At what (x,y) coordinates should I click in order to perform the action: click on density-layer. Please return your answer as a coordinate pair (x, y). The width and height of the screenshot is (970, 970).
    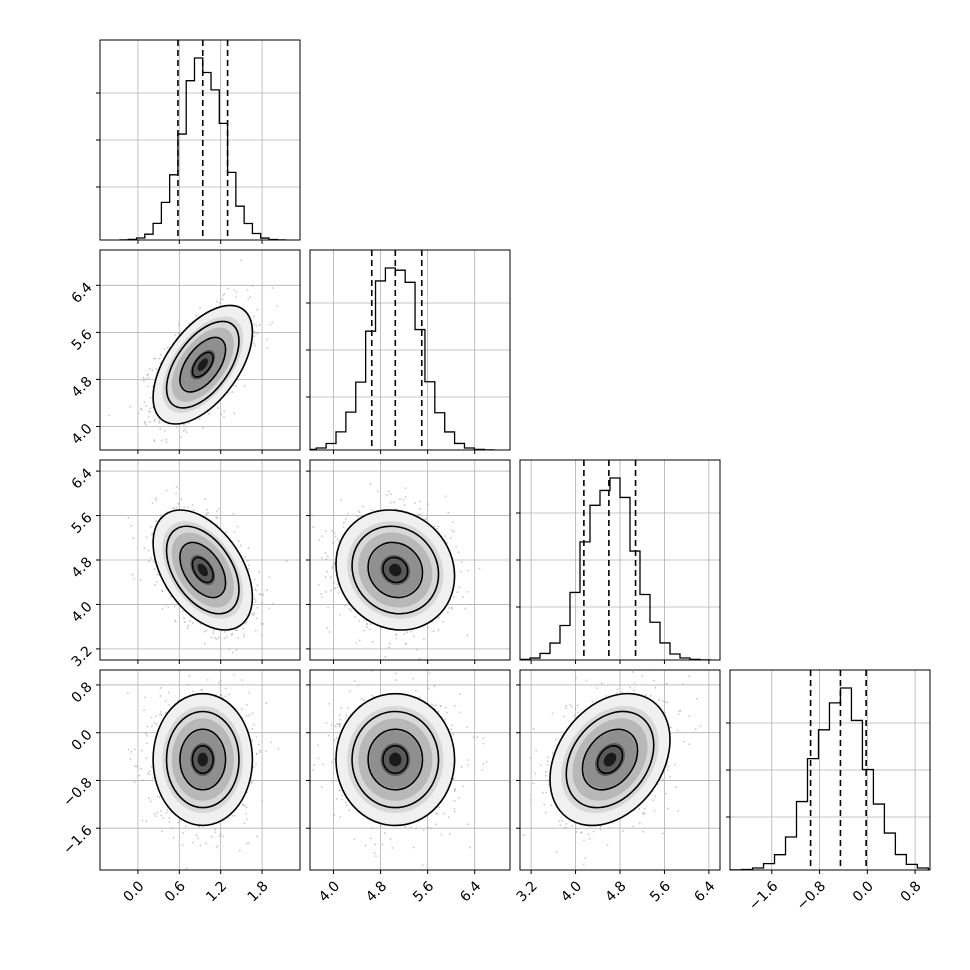
    Looking at the image, I should click on (207, 577).